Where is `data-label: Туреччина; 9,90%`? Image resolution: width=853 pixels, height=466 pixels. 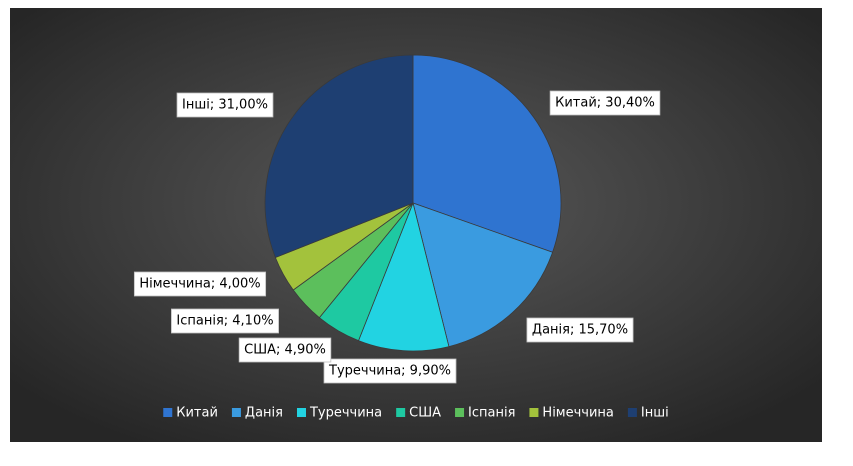 data-label: Туреччина; 9,90% is located at coordinates (389, 371).